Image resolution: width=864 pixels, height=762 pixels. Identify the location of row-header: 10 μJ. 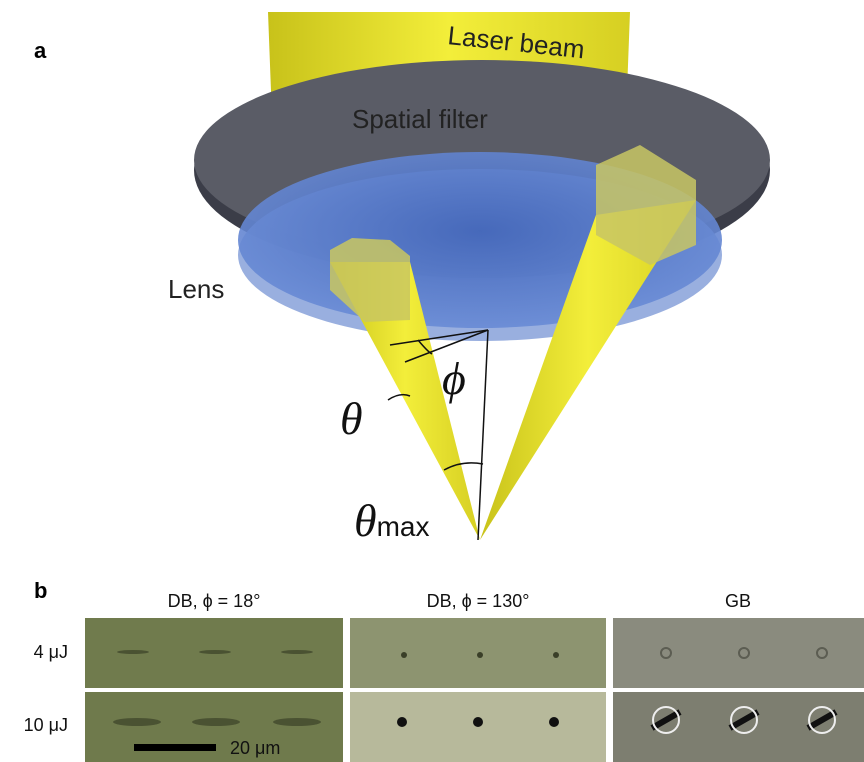
(46, 725).